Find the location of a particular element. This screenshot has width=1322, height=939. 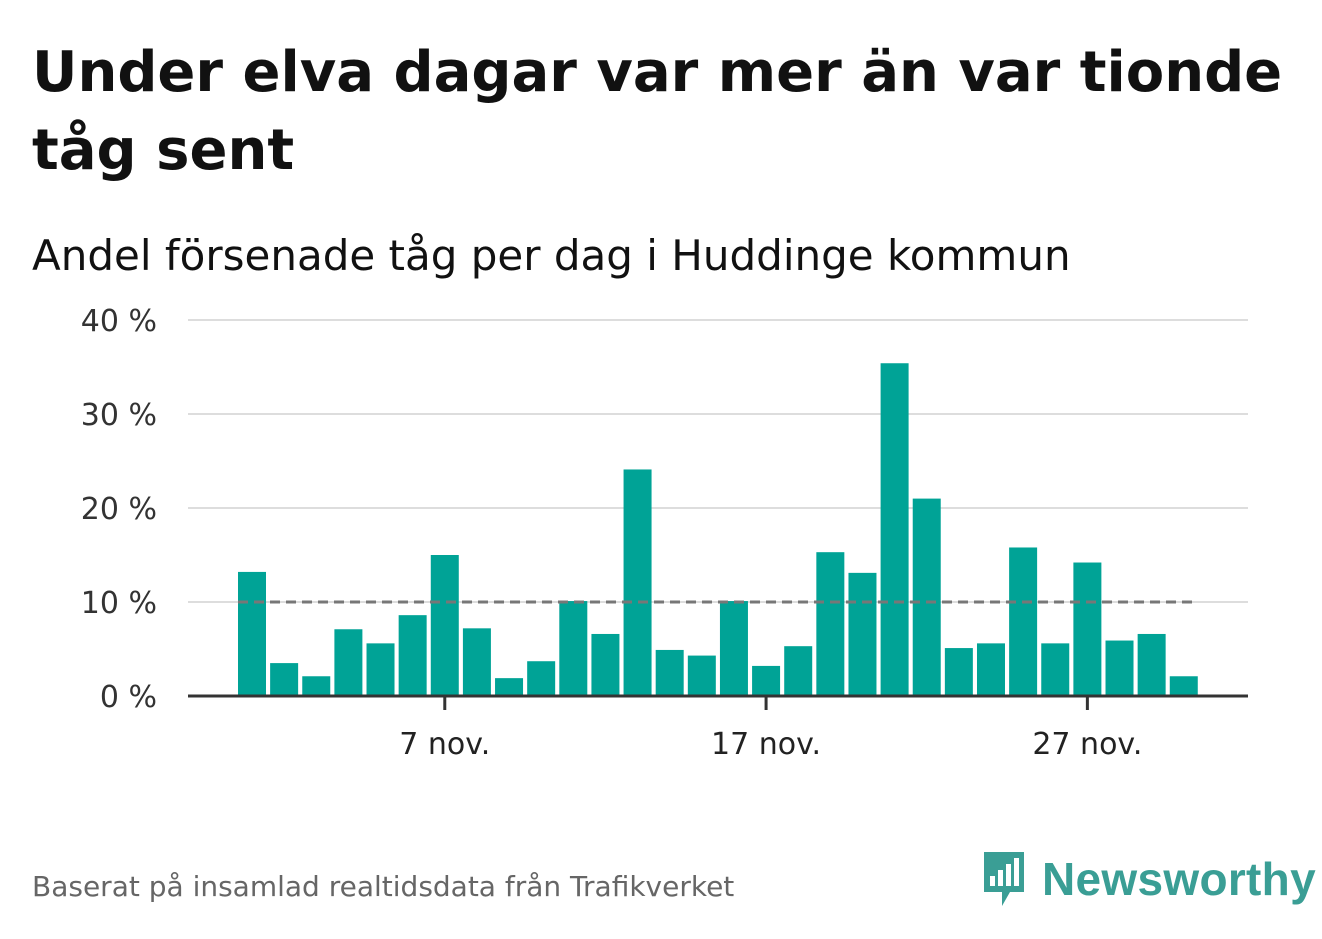

y-tick-label: 30 % is located at coordinates (119, 415).